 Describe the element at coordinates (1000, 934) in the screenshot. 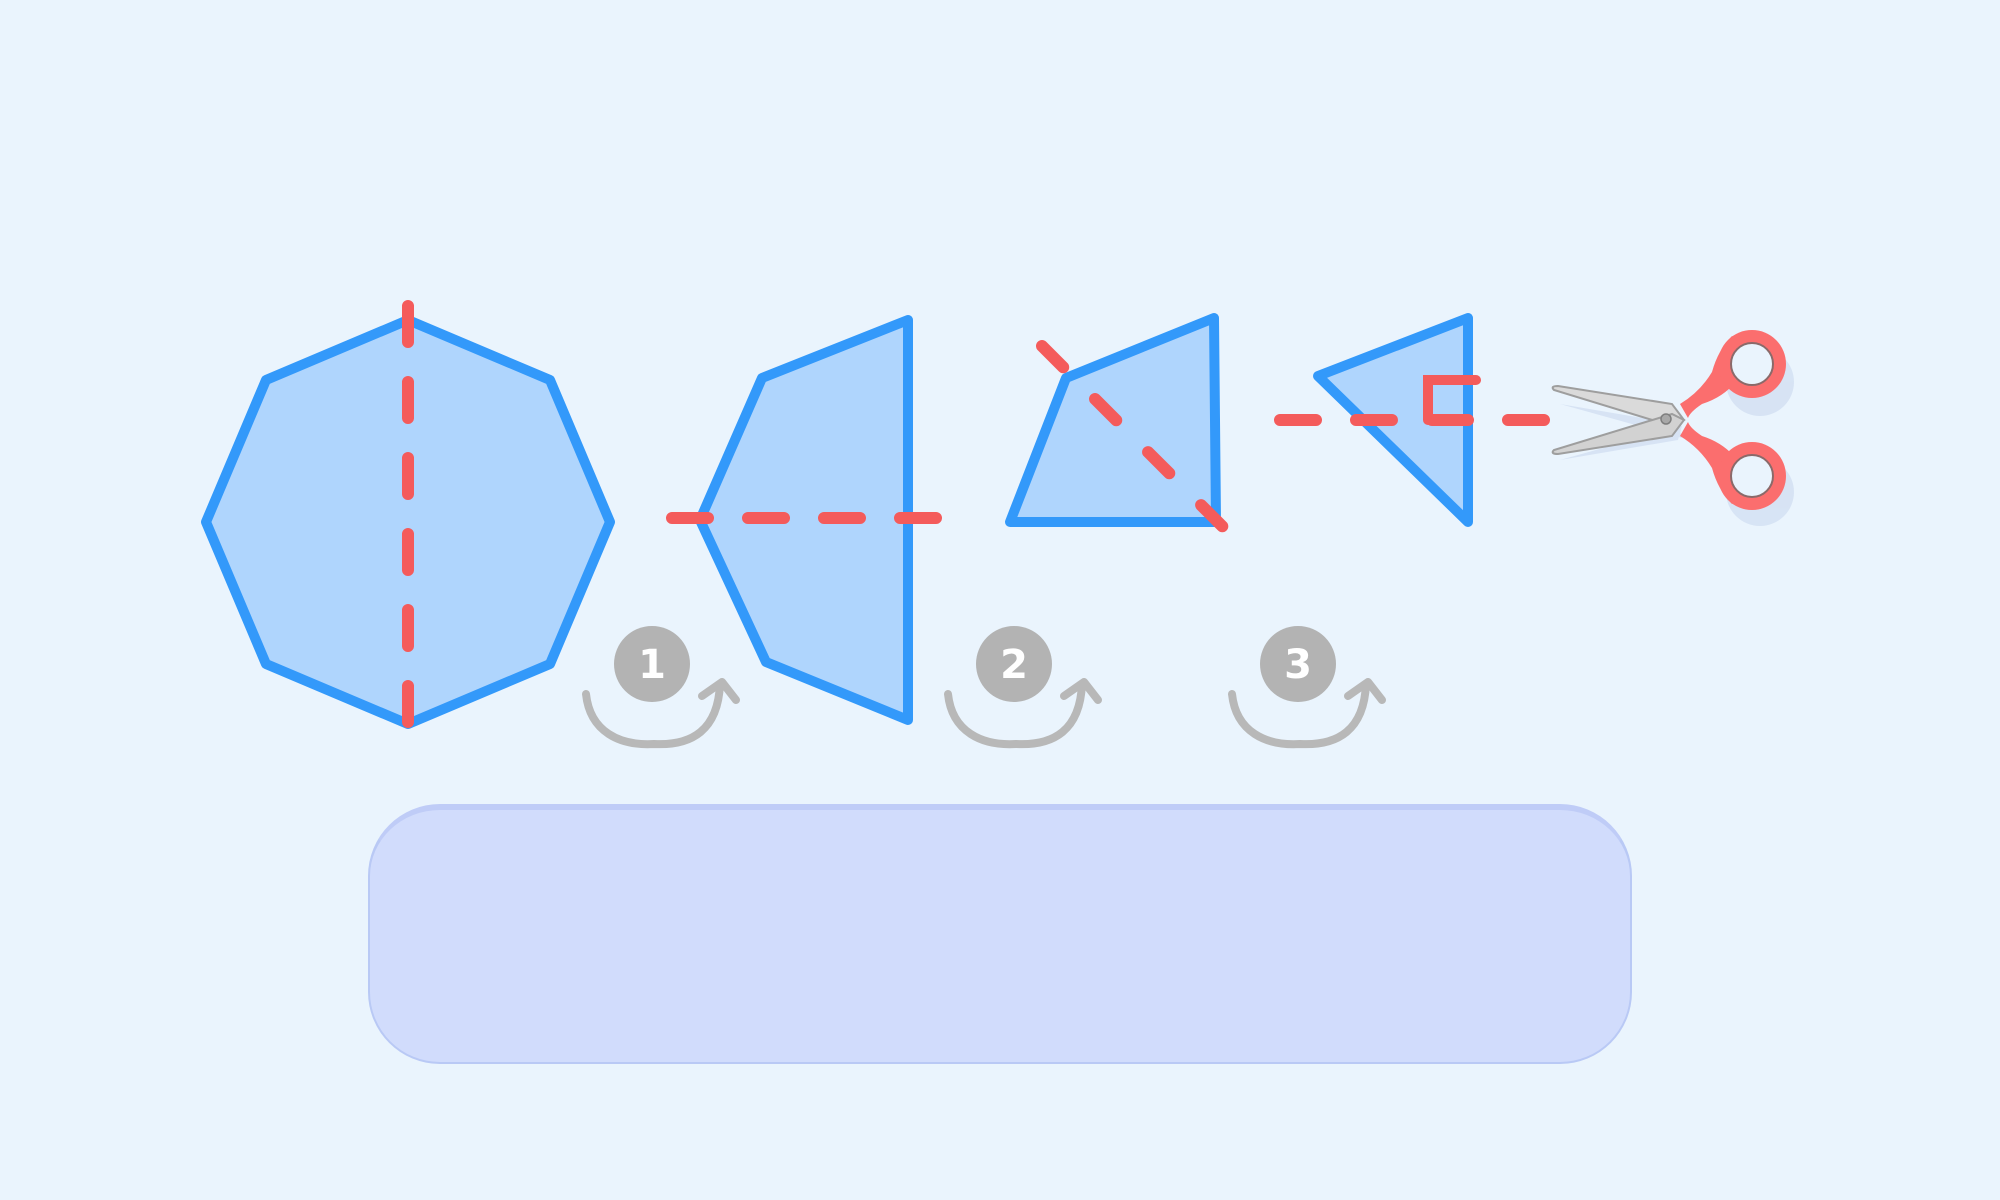

I see `answer-box` at that location.